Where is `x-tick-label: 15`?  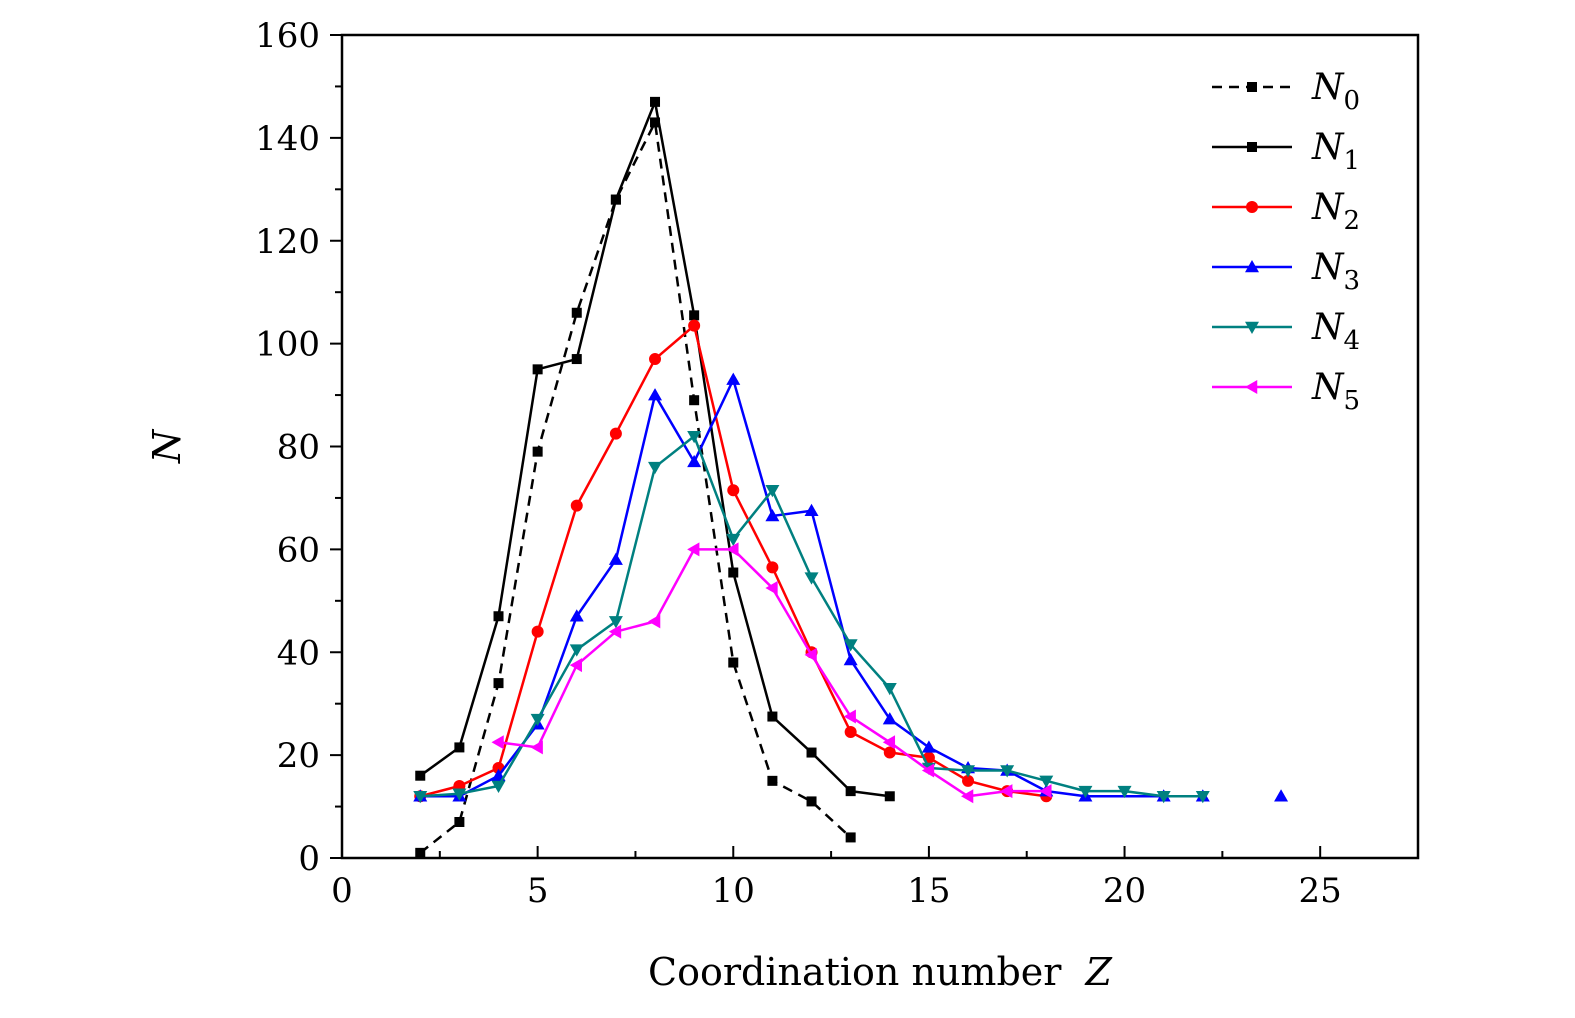 x-tick-label: 15 is located at coordinates (928, 891).